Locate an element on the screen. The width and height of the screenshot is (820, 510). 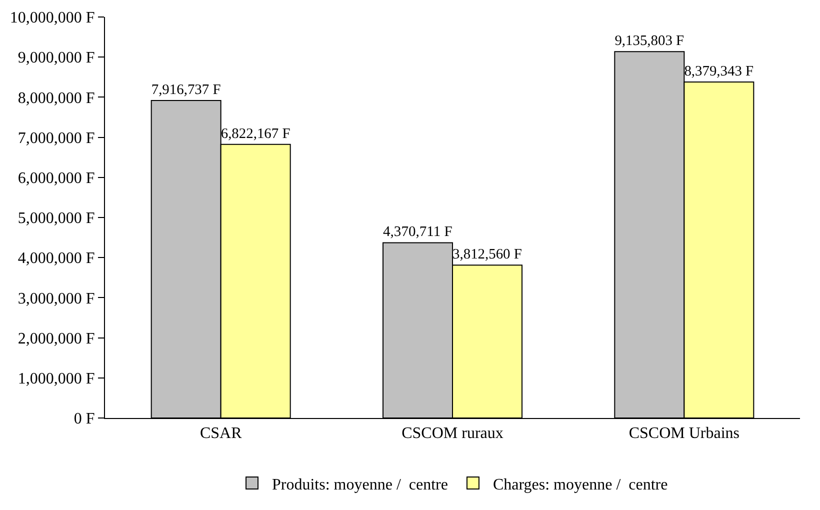
y-tick-label: 9,000,000 F is located at coordinates (56, 58).